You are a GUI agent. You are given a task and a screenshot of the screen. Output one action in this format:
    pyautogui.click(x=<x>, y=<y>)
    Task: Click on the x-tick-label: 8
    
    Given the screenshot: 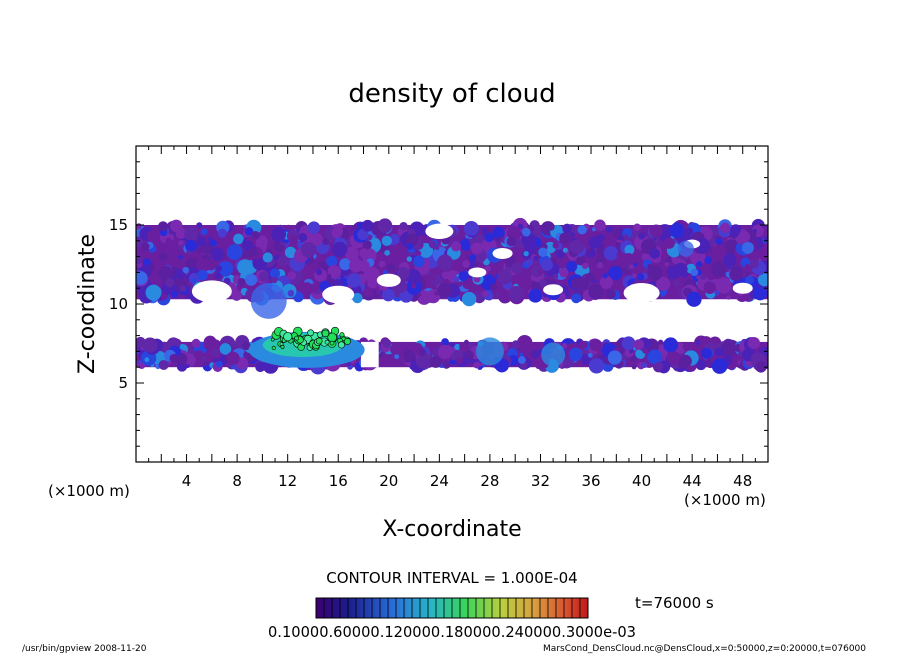 What is the action you would take?
    pyautogui.click(x=237, y=481)
    